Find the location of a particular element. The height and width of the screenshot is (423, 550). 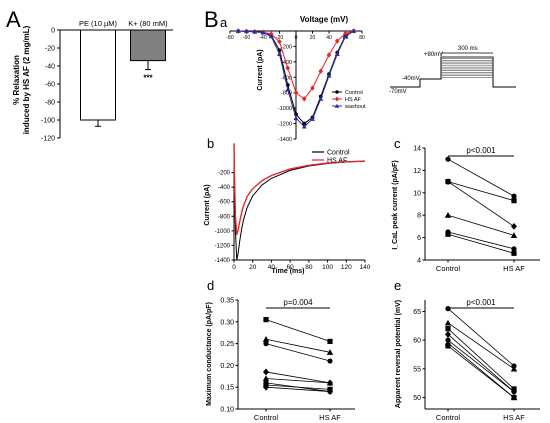

panel-letter-c: c is located at coordinates (397, 143).